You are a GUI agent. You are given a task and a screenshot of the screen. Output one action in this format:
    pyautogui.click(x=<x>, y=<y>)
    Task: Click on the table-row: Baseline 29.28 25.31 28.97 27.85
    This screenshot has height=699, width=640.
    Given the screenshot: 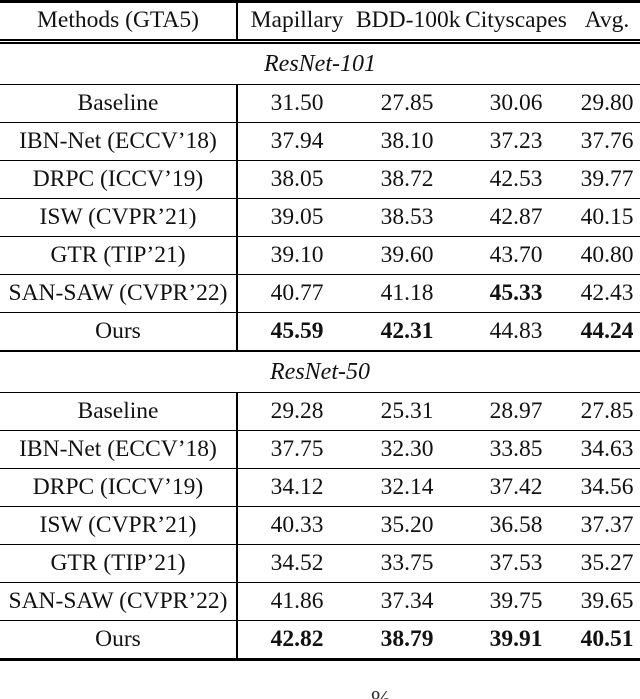 What is the action you would take?
    pyautogui.click(x=320, y=411)
    